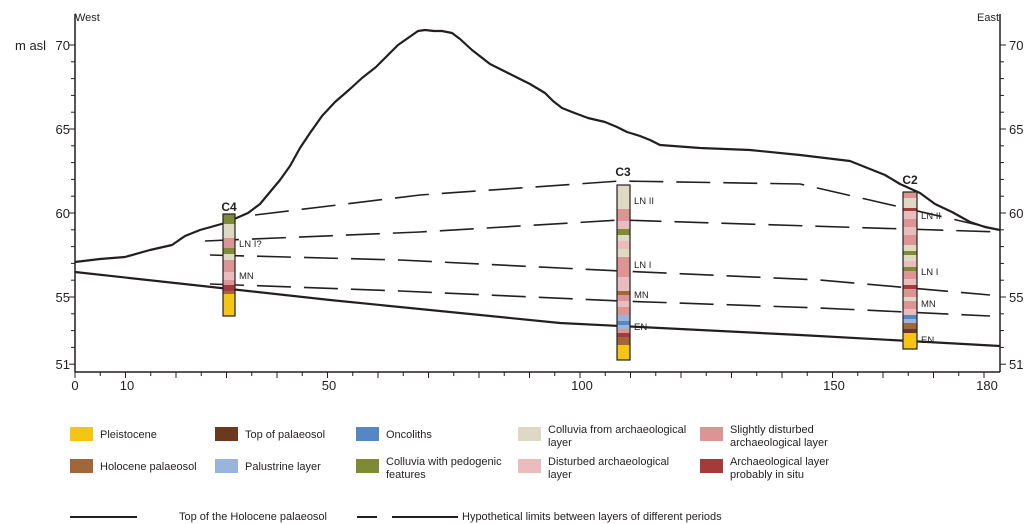 Image resolution: width=1031 pixels, height=524 pixels. I want to click on right-tick-label: 65, so click(1016, 129).